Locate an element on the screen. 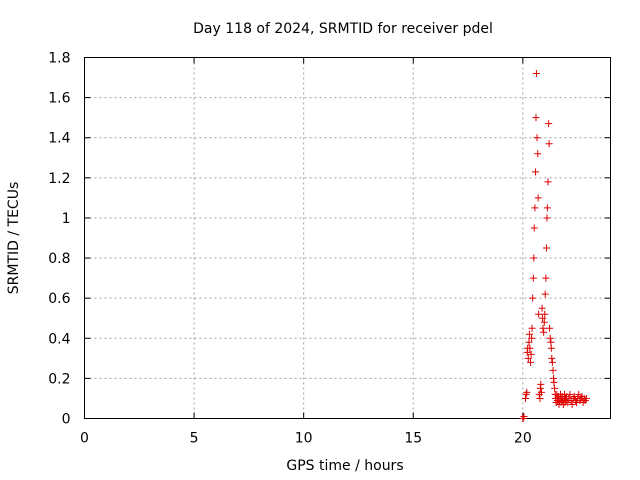  x-tick-label: 5 is located at coordinates (194, 439).